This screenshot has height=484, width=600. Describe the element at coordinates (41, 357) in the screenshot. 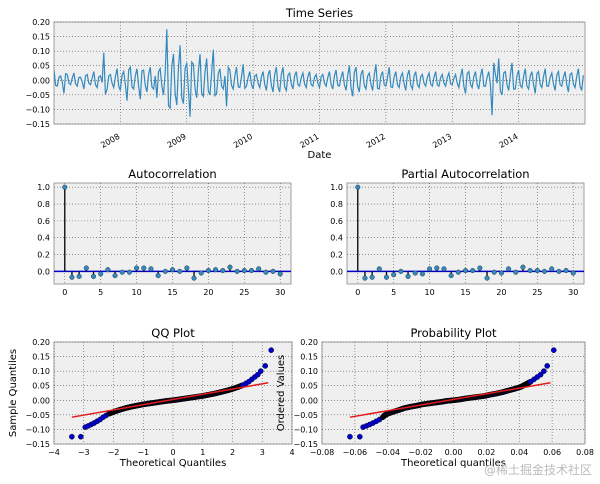

I see `y-tick-label: 0.15` at that location.